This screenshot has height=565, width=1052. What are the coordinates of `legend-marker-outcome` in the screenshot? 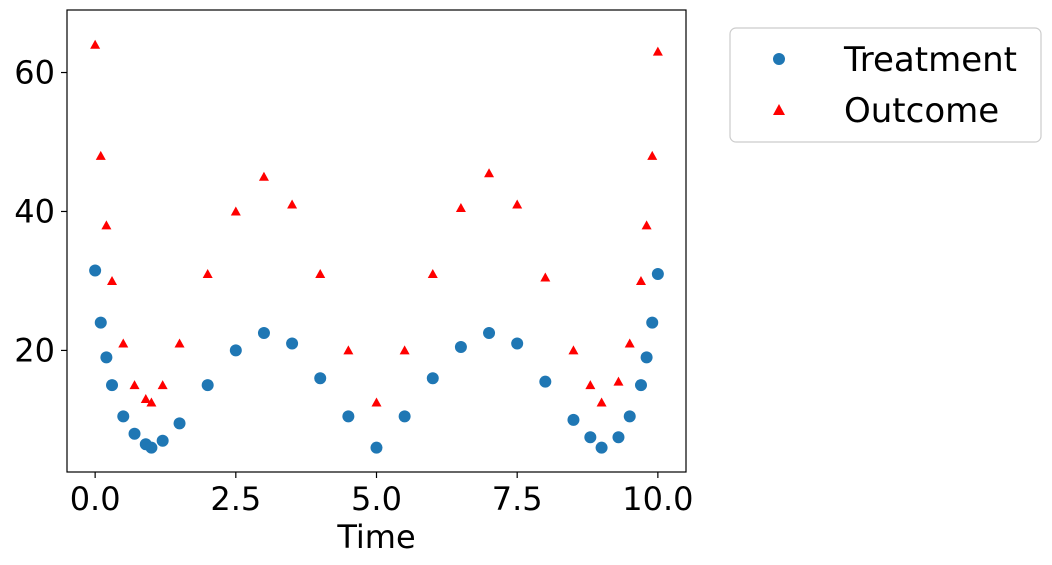 It's located at (779, 109).